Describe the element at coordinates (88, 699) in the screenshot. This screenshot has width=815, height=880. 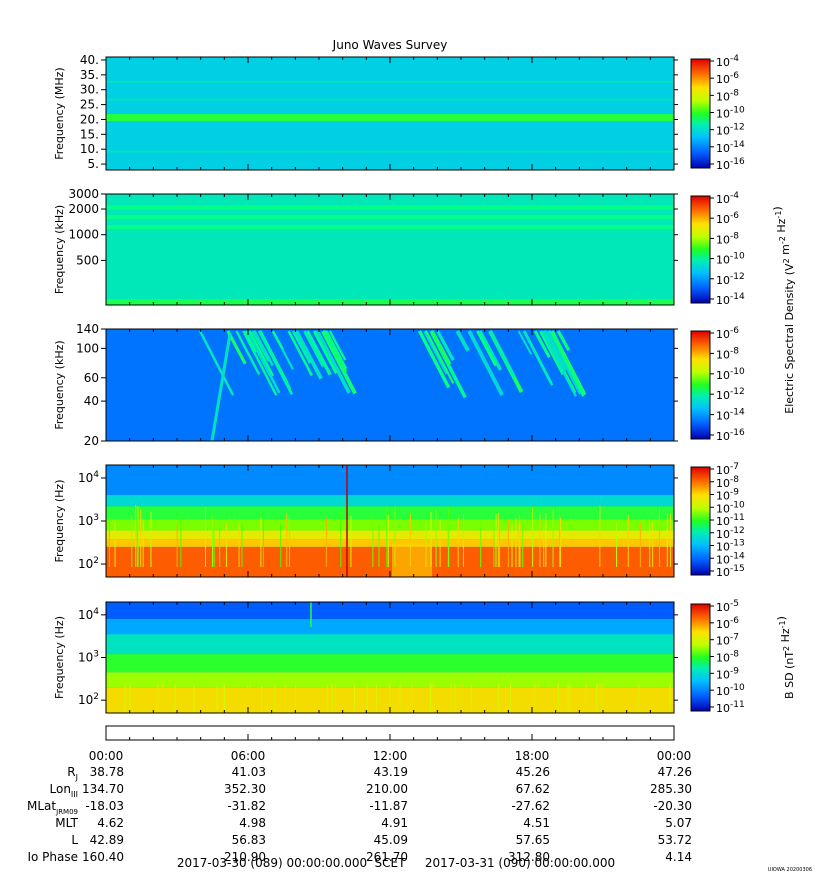
I see `y-tick-label: 10²` at that location.